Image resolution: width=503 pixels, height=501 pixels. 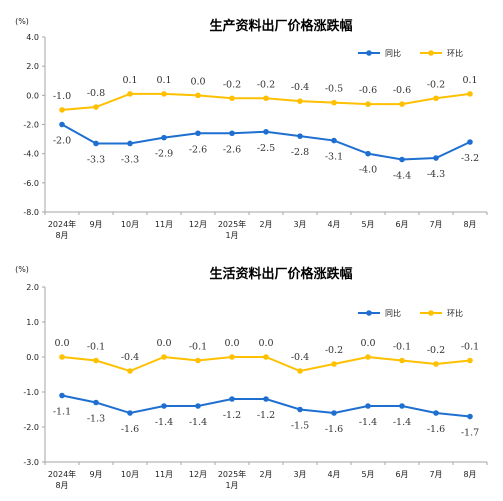 What do you see at coordinates (333, 224) in the screenshot?
I see `x-tick-label-0: 4月` at bounding box center [333, 224].